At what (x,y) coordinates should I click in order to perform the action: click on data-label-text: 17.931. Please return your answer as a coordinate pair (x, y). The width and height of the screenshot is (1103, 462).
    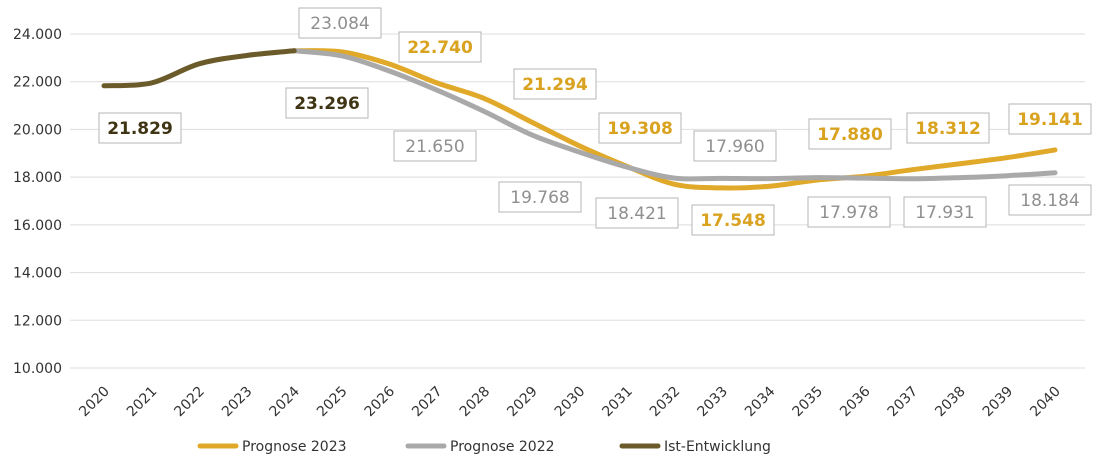
    Looking at the image, I should click on (944, 213).